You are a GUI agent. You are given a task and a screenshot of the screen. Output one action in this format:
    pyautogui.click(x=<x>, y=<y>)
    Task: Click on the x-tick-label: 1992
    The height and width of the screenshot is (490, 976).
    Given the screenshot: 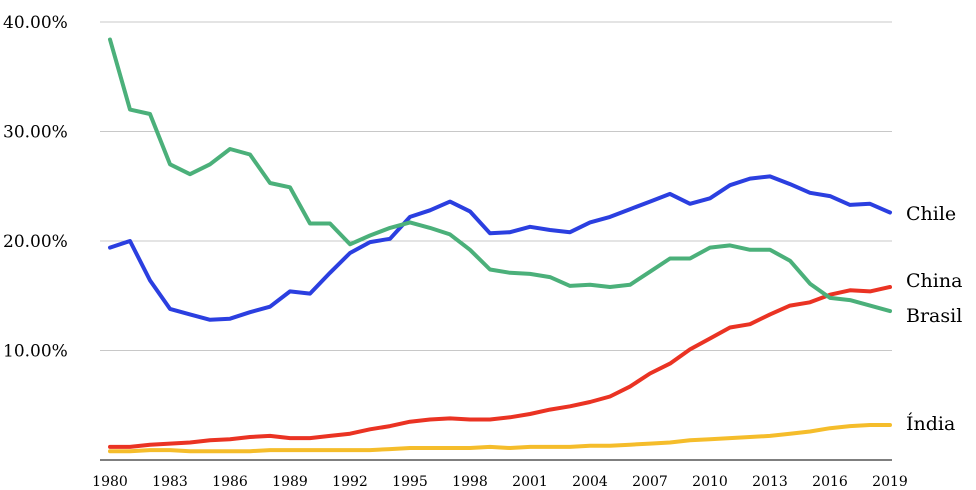 What is the action you would take?
    pyautogui.click(x=350, y=482)
    